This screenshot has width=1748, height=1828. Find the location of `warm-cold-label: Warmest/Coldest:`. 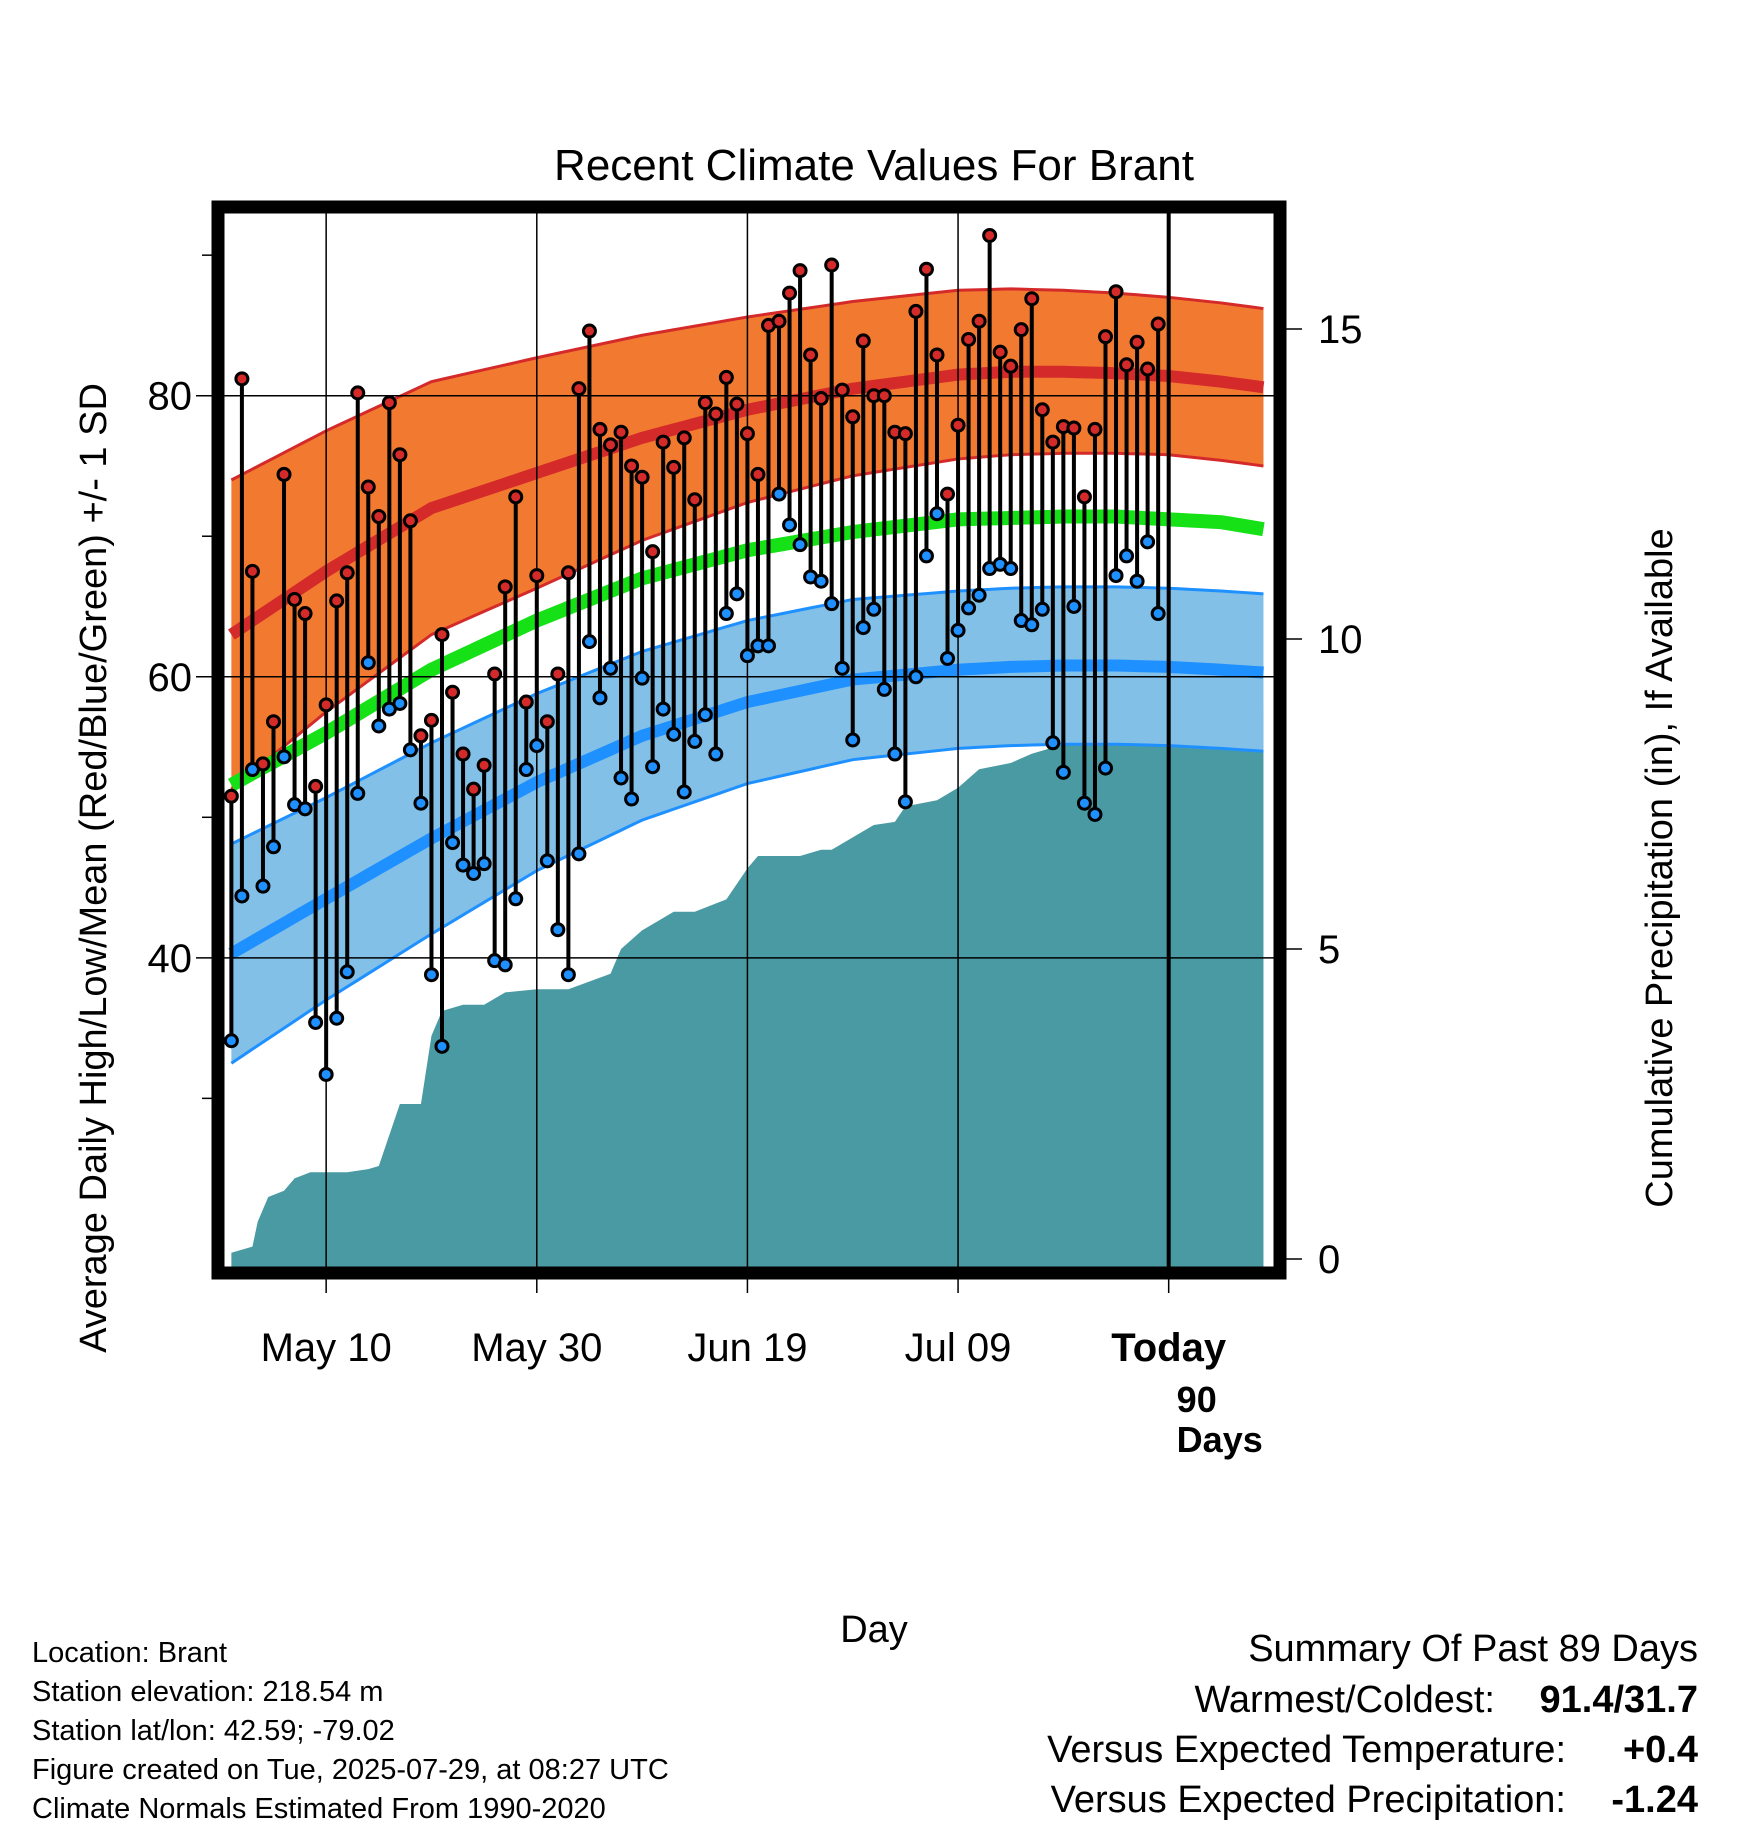

warm-cold-label: Warmest/Coldest: is located at coordinates (1344, 1700).